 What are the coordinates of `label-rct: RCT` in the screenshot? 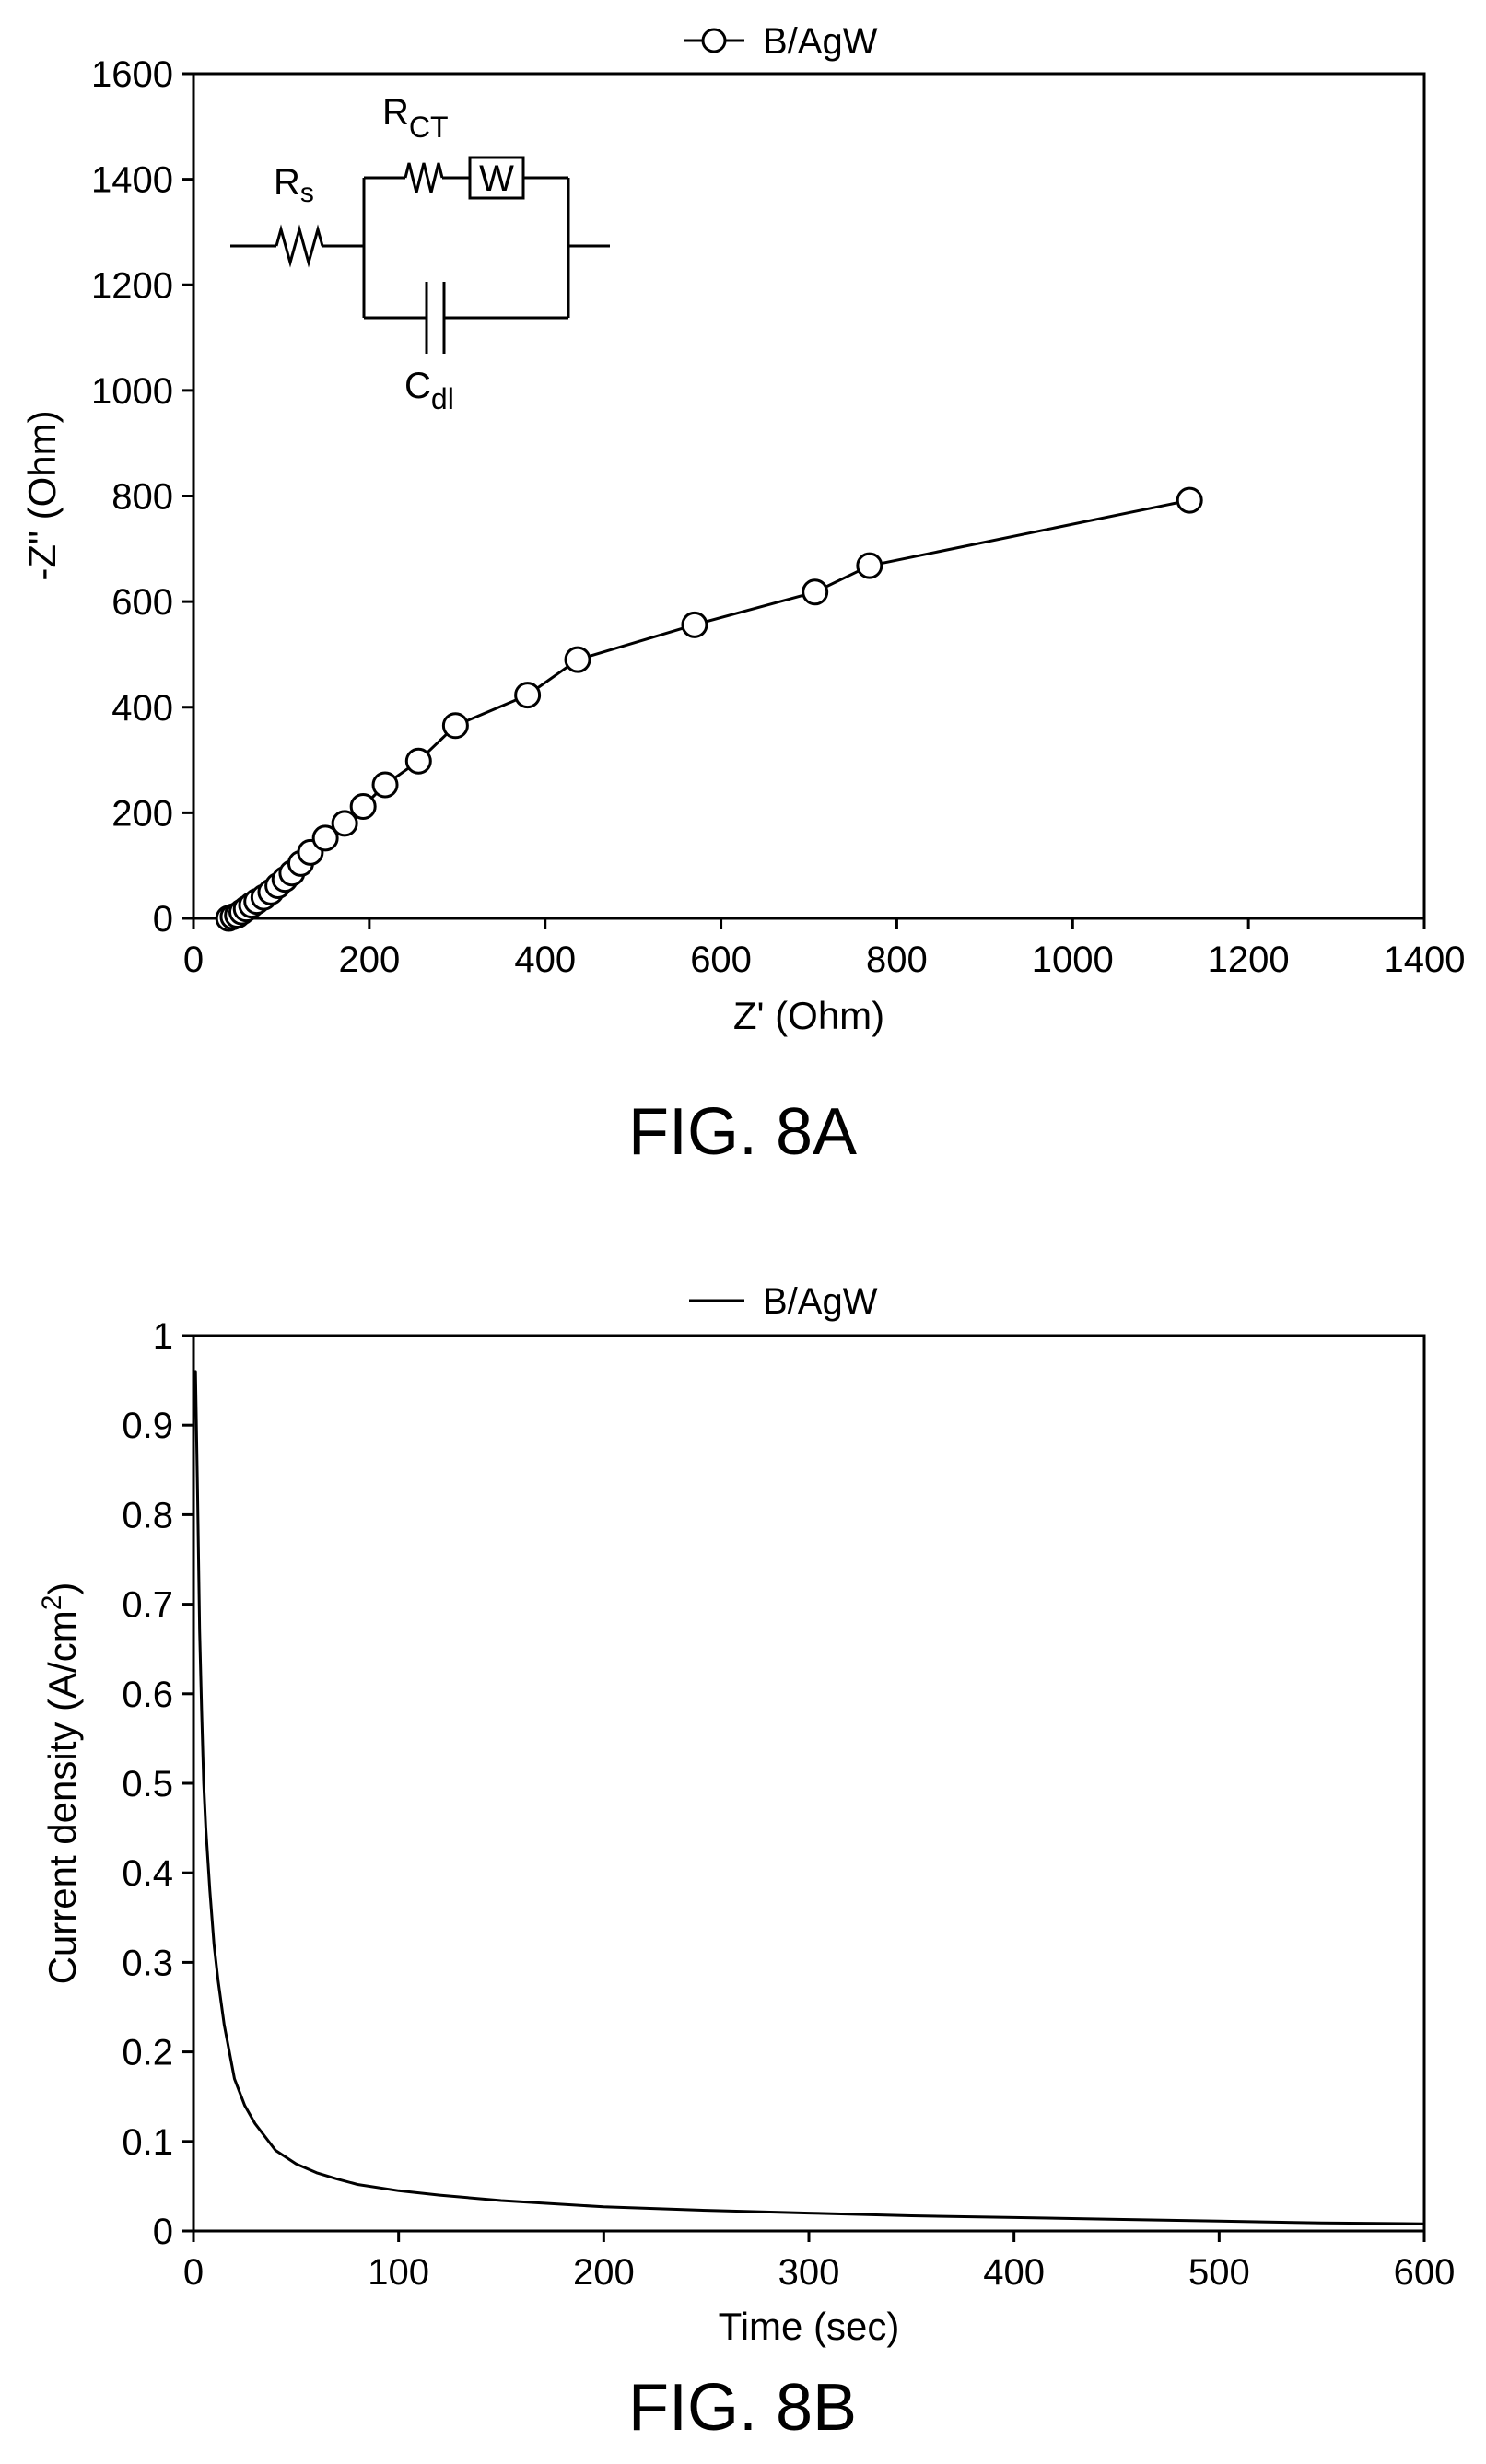 It's located at (415, 118).